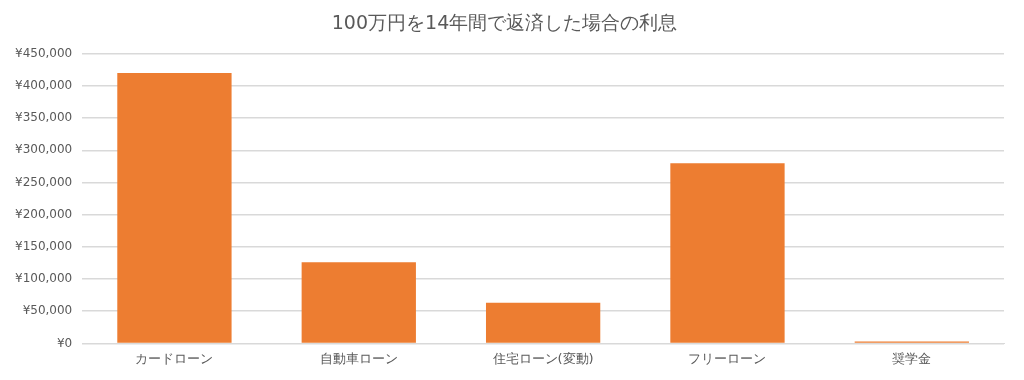 The height and width of the screenshot is (380, 1024). What do you see at coordinates (358, 358) in the screenshot?
I see `x-tick-label: 自動車ローン` at bounding box center [358, 358].